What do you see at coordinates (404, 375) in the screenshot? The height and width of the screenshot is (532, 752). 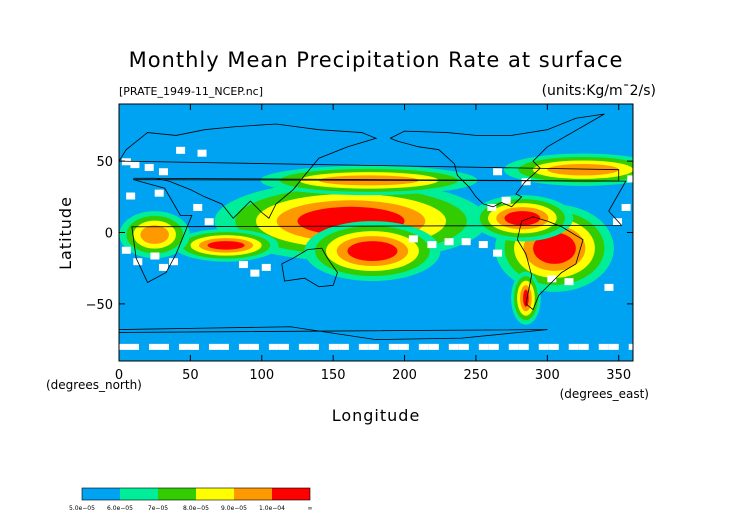 I see `x-tick-label: 200` at bounding box center [404, 375].